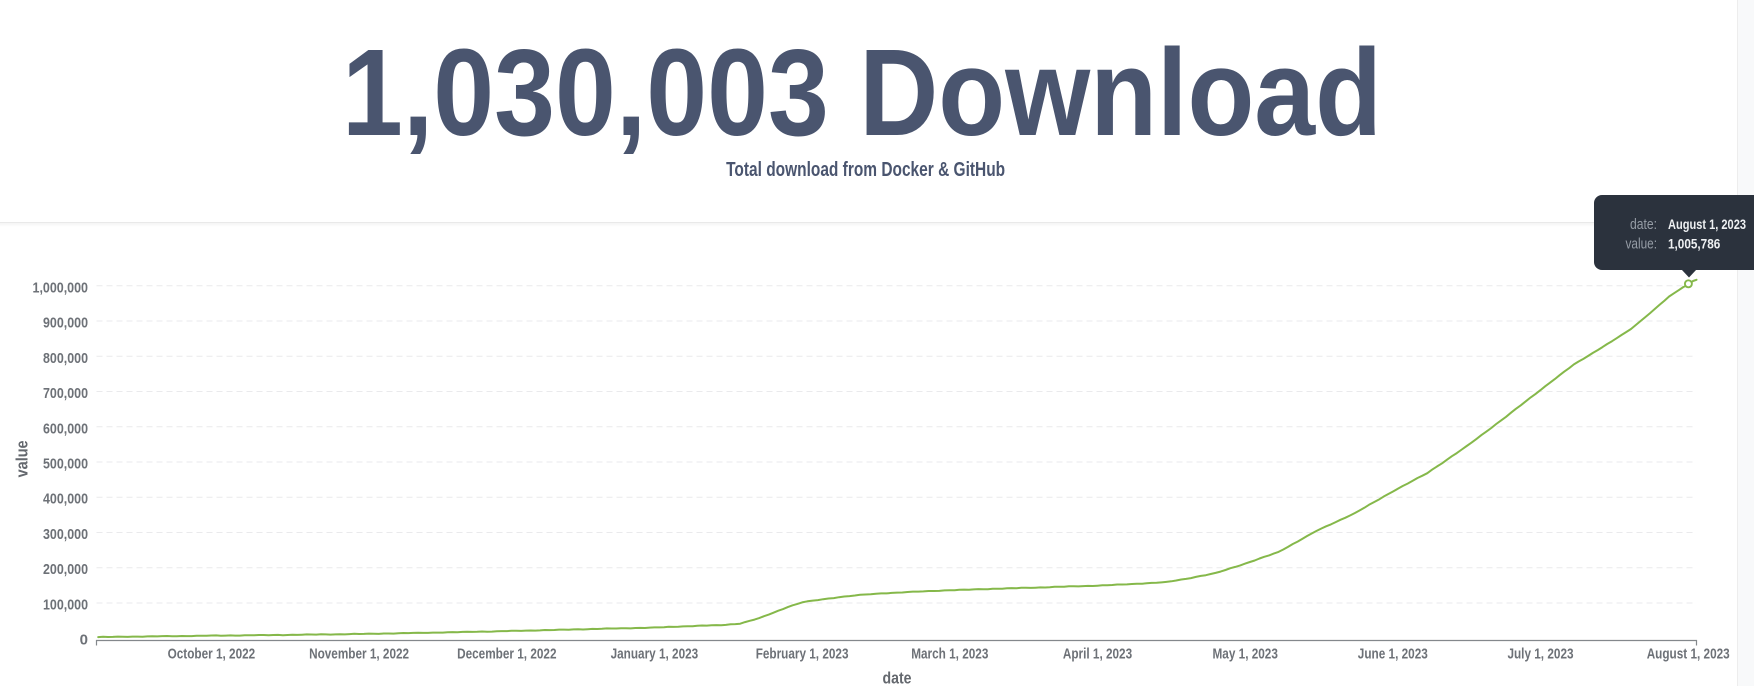 Image resolution: width=1754 pixels, height=686 pixels. Describe the element at coordinates (655, 654) in the screenshot. I see `svg-text: January 1, 2023` at that location.